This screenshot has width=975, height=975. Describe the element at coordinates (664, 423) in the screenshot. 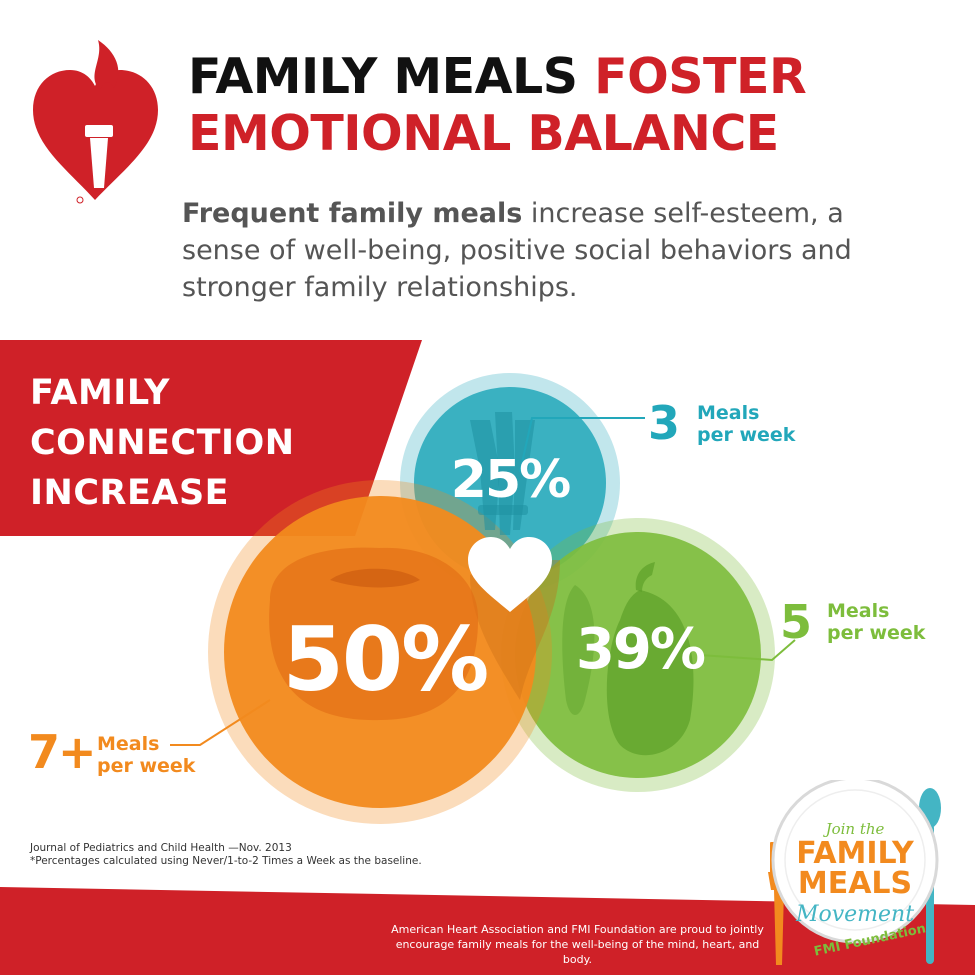

I see `meals-3-number: 3` at that location.